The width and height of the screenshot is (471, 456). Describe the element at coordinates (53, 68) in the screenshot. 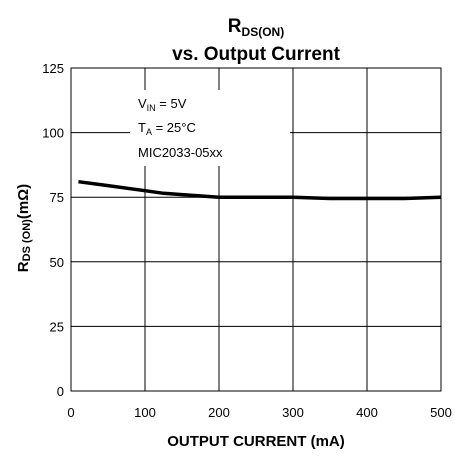

I see `y-tick-label-125: 125` at that location.